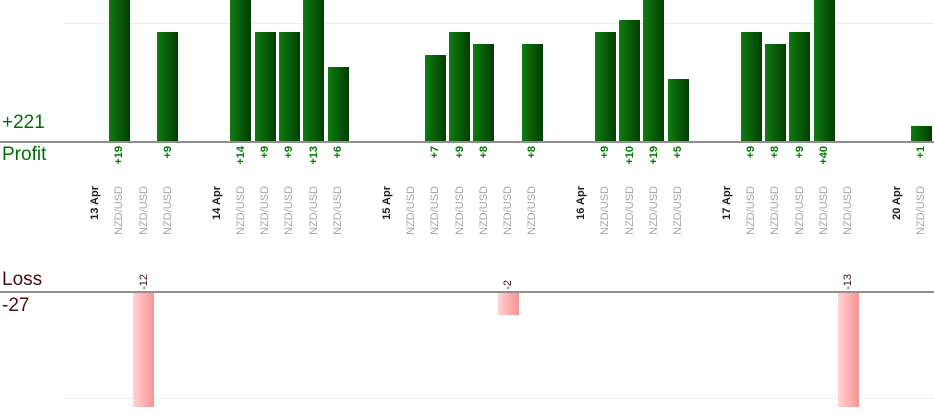 The image size is (934, 420). What do you see at coordinates (16, 305) in the screenshot?
I see `loss-total: -27` at bounding box center [16, 305].